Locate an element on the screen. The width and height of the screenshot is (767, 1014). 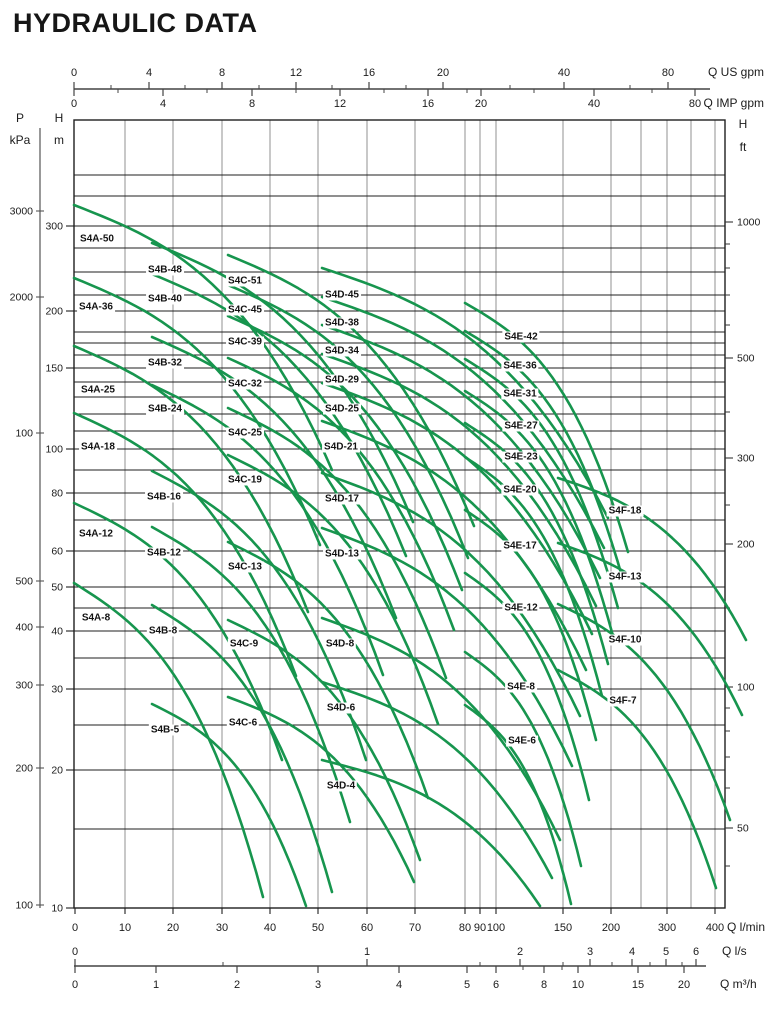
m3h-tick-label: 4 is located at coordinates (399, 985).